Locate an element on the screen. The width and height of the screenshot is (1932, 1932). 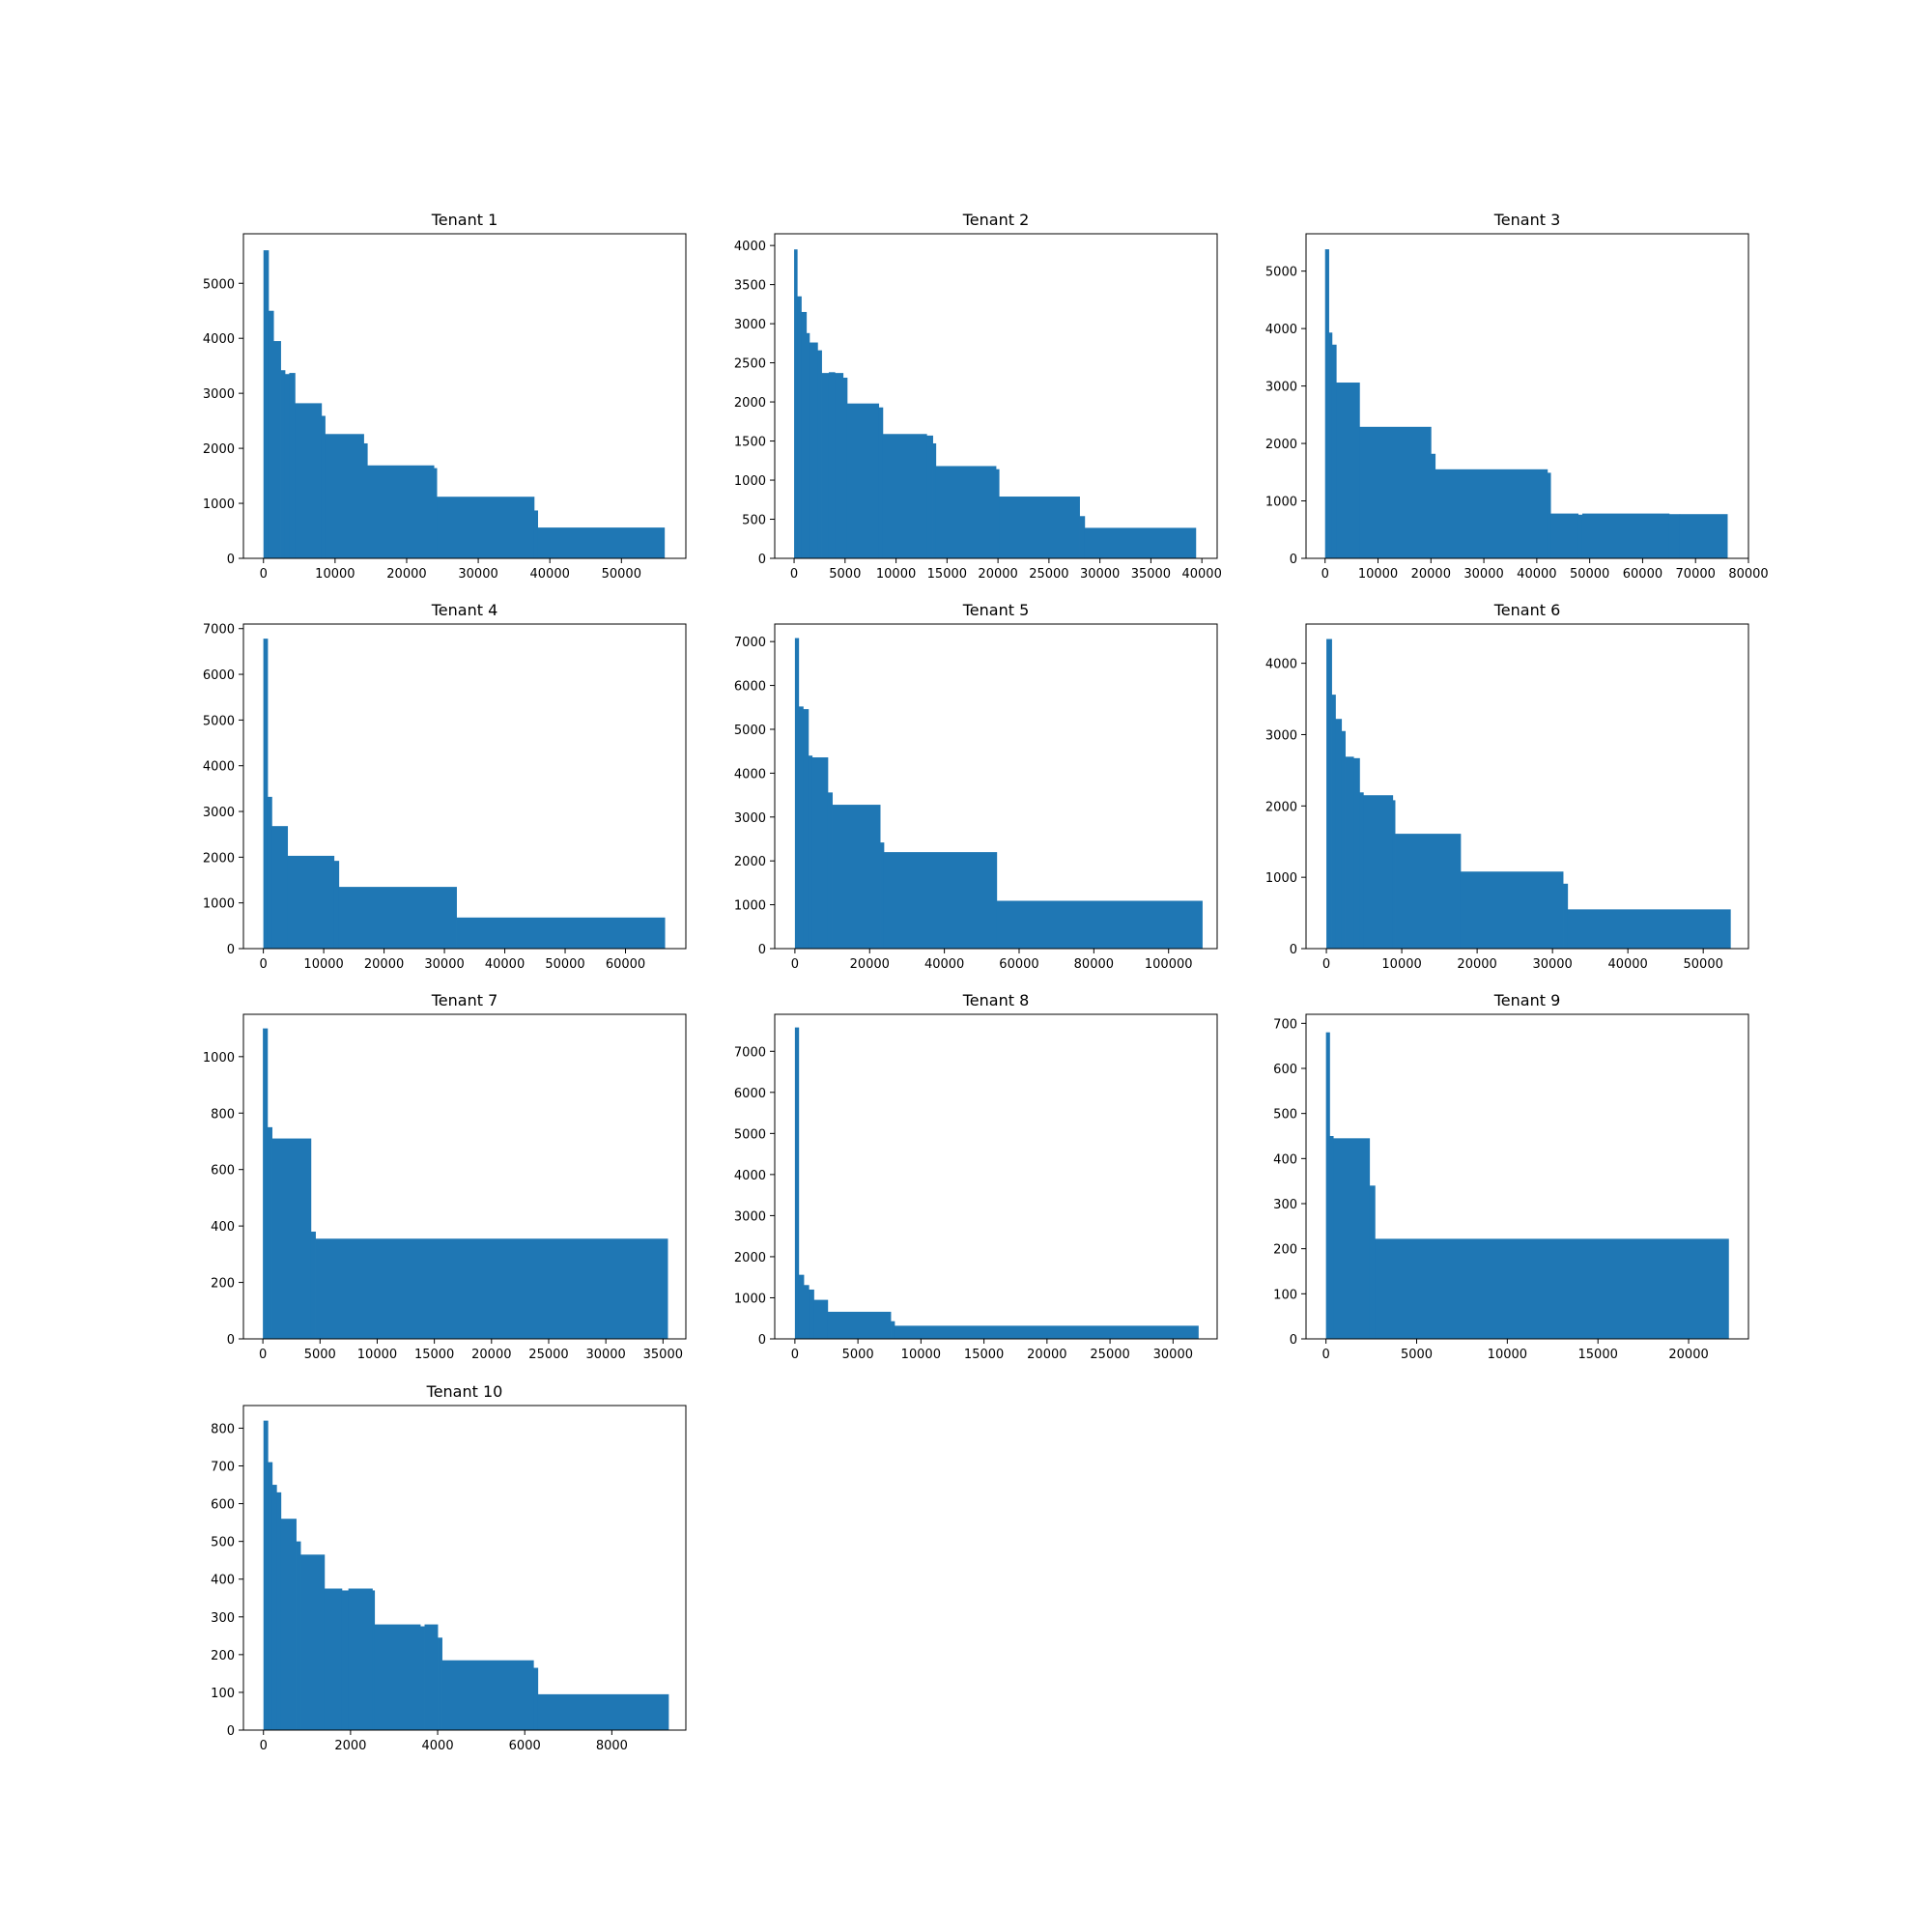
x-tick-label: 6000 is located at coordinates (525, 1746).